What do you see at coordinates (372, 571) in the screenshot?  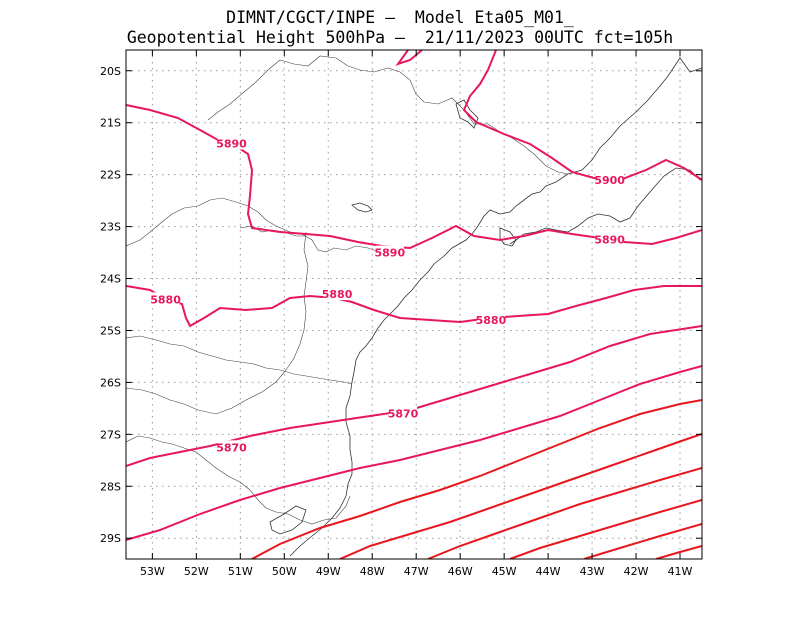 I see `lon-tick-label: 48W` at bounding box center [372, 571].